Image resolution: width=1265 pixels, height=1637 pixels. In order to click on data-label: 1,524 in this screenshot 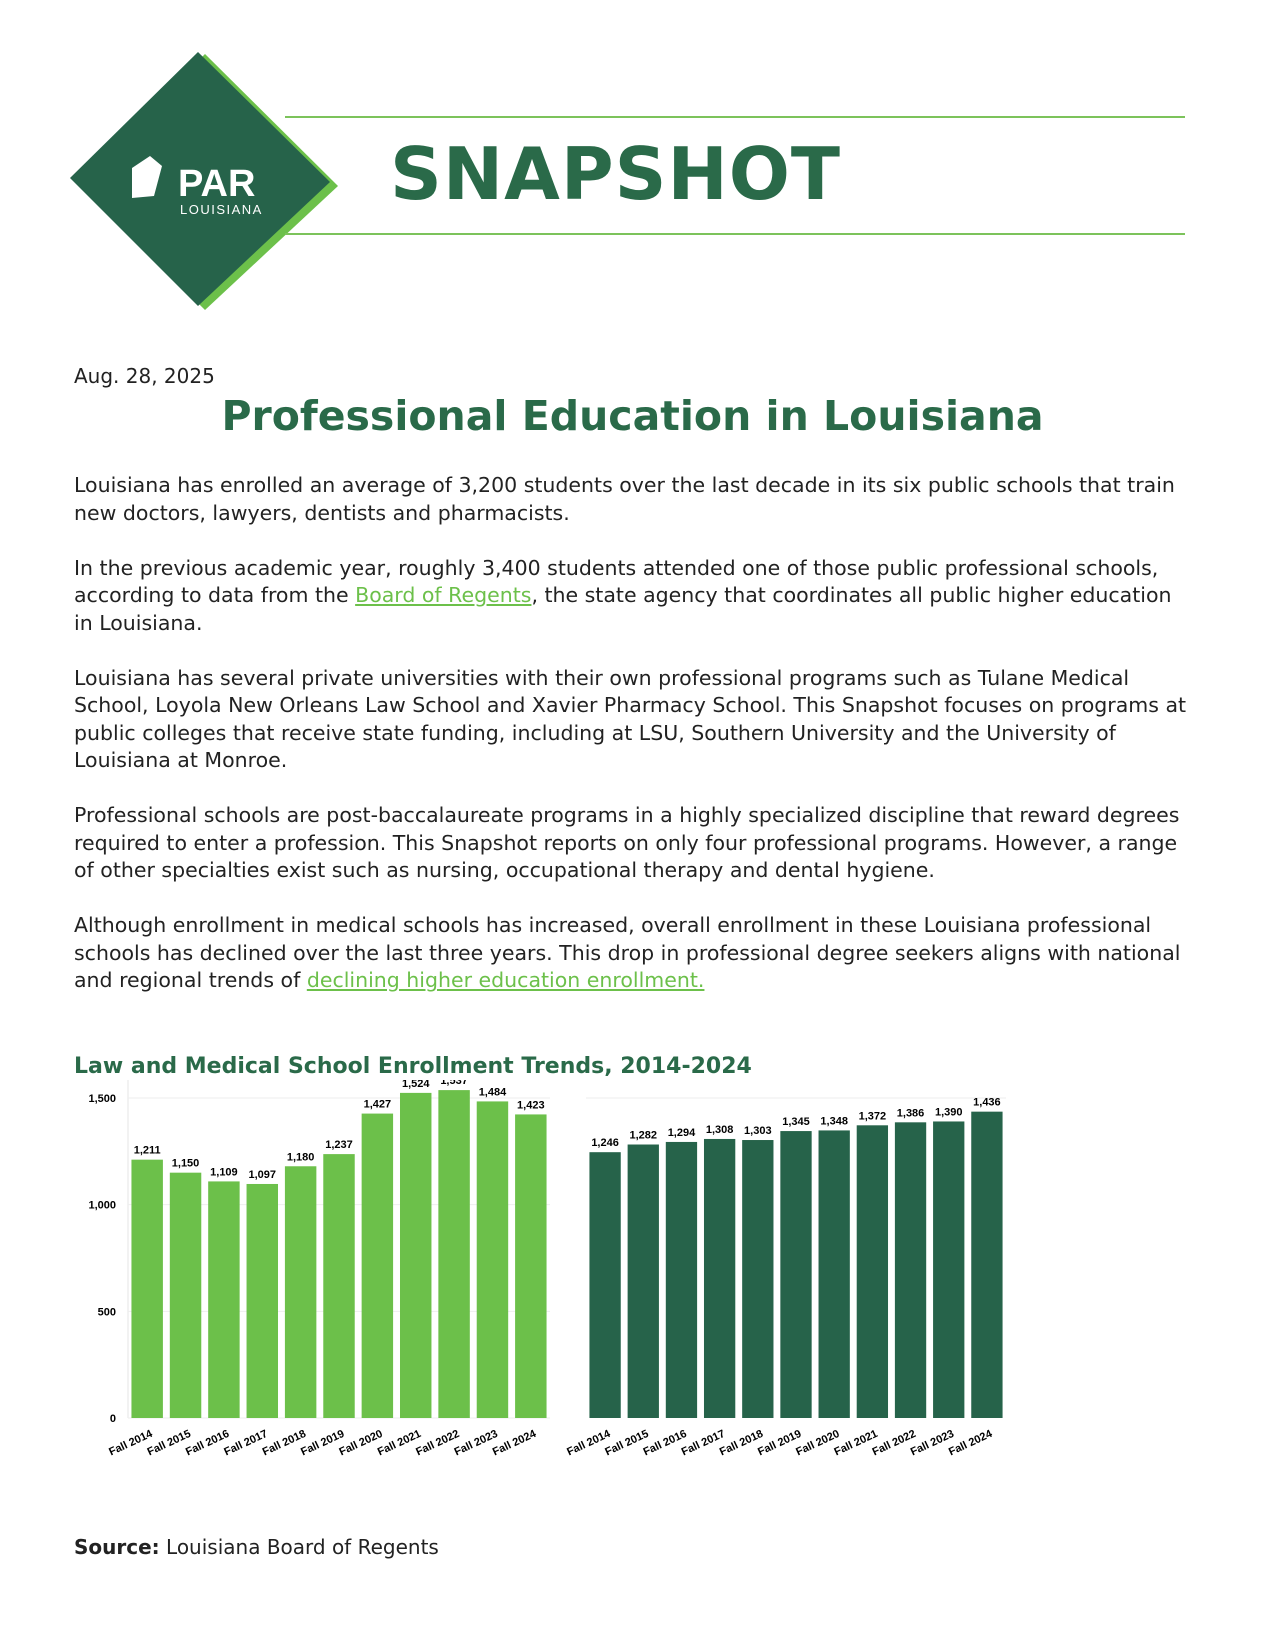, I will do `click(416, 1085)`.